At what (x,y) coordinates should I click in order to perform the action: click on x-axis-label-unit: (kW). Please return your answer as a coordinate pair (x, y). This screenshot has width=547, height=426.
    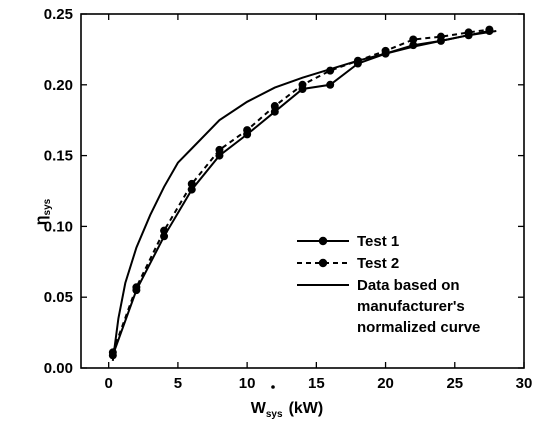
    Looking at the image, I should click on (306, 408).